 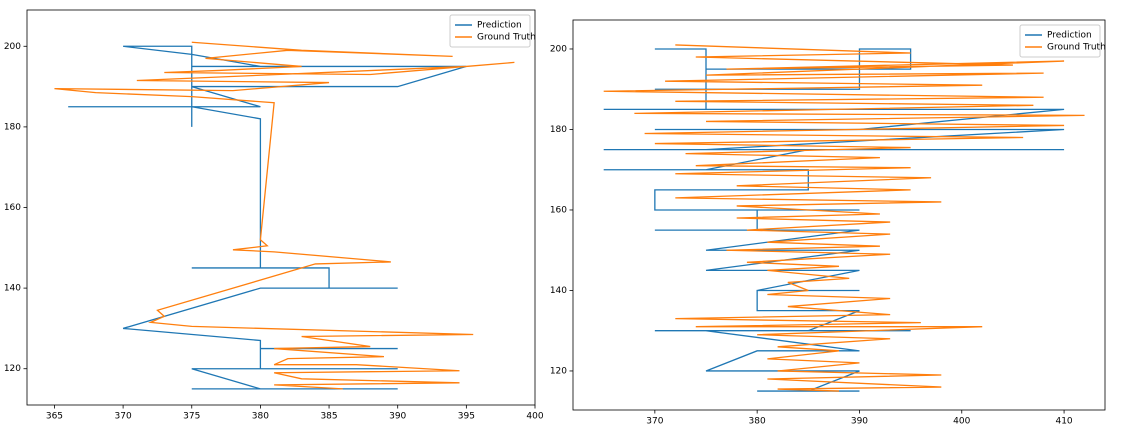 What do you see at coordinates (54, 417) in the screenshot?
I see `x-tick-label: 365` at bounding box center [54, 417].